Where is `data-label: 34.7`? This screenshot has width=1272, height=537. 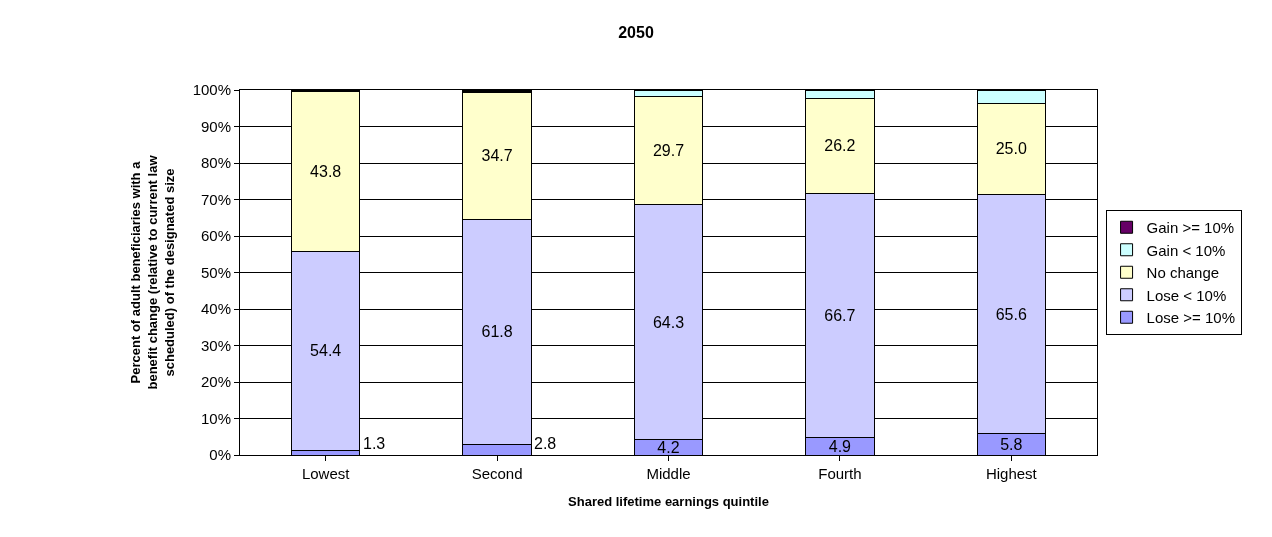 data-label: 34.7 is located at coordinates (497, 156).